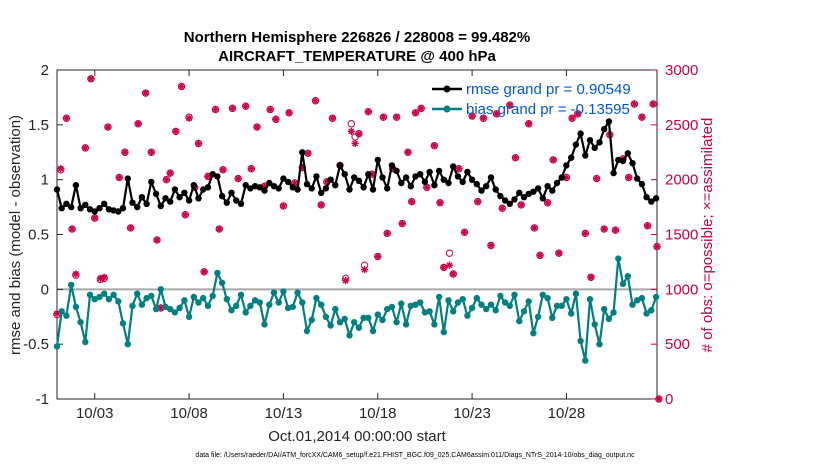 The height and width of the screenshot is (470, 830). Describe the element at coordinates (681, 70) in the screenshot. I see `y-right-tick-label: 3000` at that location.